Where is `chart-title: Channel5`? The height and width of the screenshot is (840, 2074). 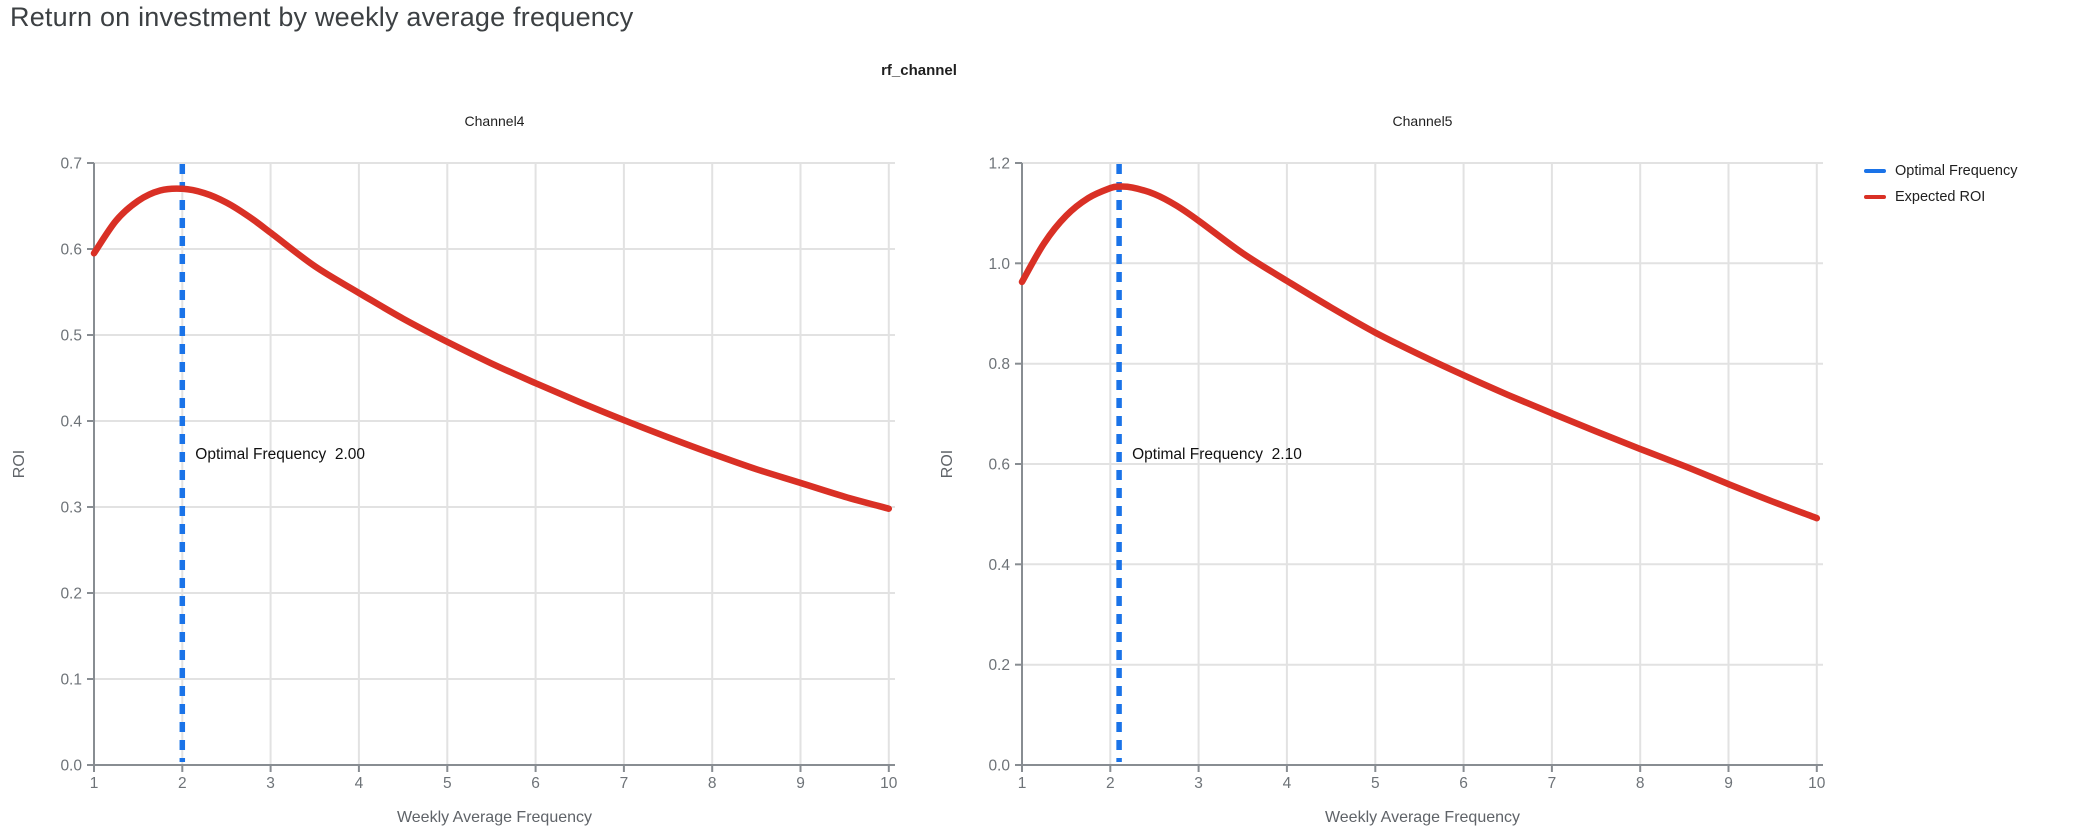 chart-title: Channel5 is located at coordinates (1423, 121).